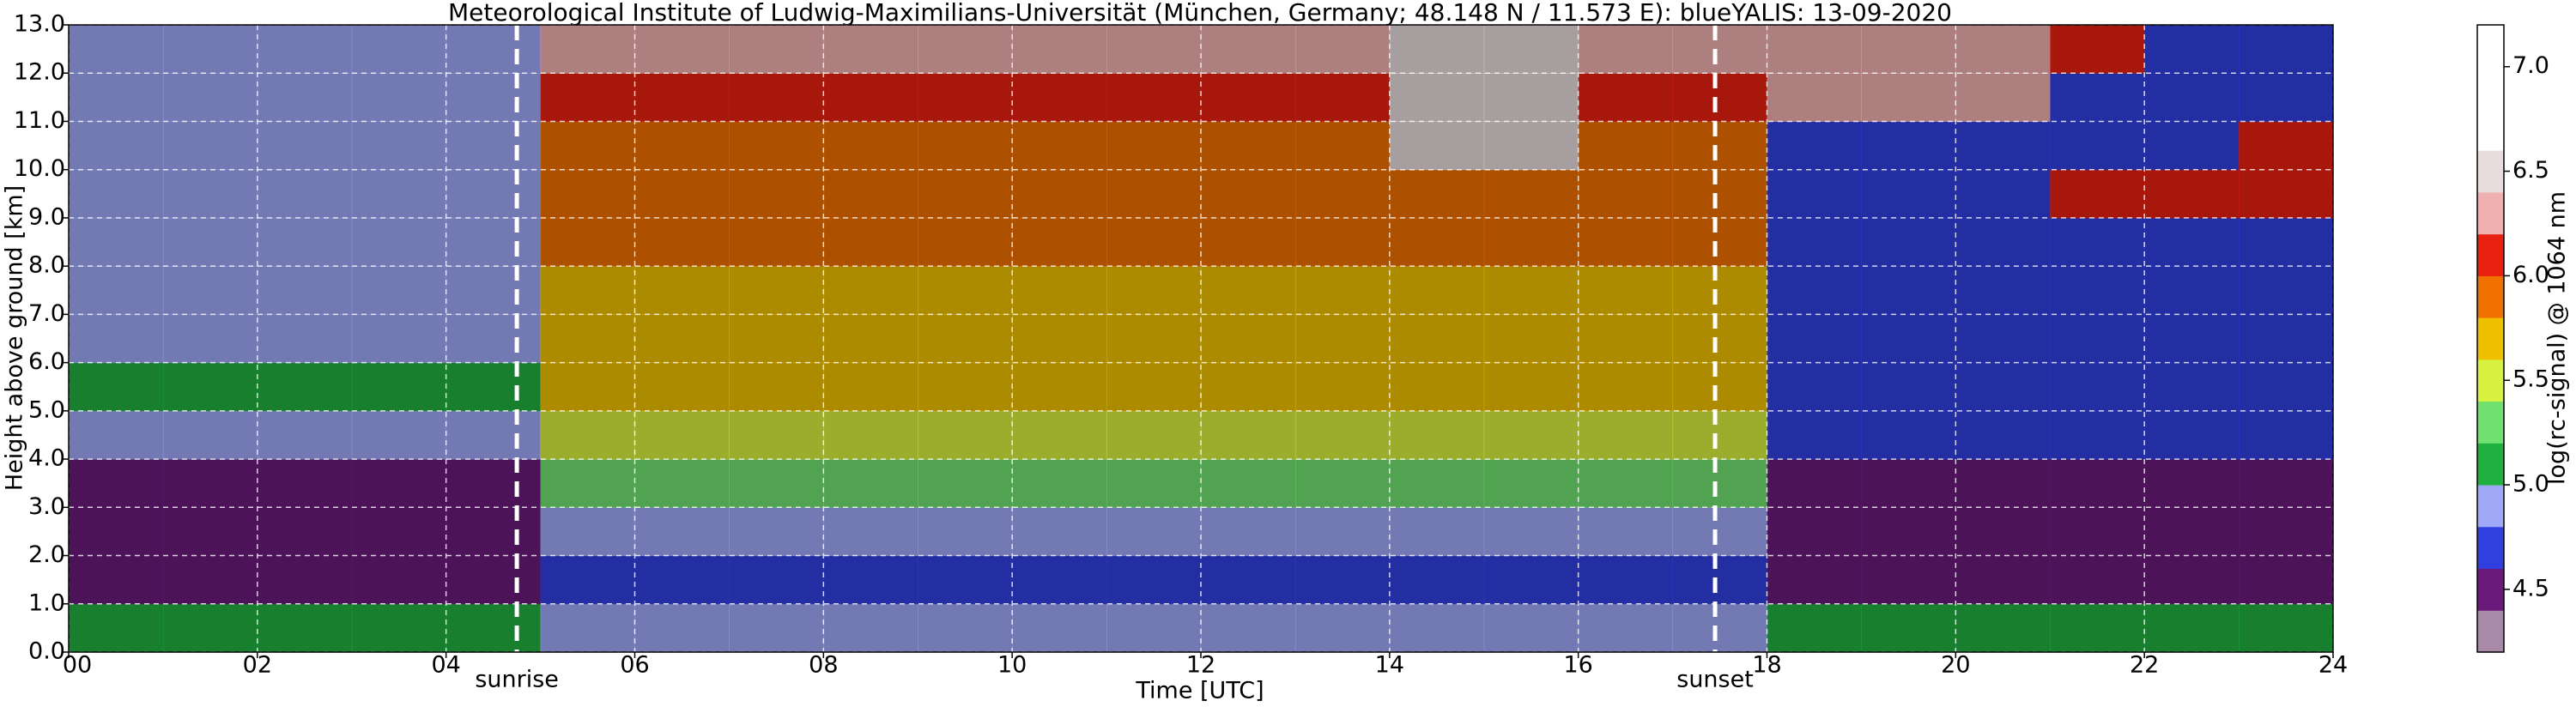 Image resolution: width=2576 pixels, height=707 pixels. What do you see at coordinates (39, 169) in the screenshot?
I see `y-tick-label: 10.0` at bounding box center [39, 169].